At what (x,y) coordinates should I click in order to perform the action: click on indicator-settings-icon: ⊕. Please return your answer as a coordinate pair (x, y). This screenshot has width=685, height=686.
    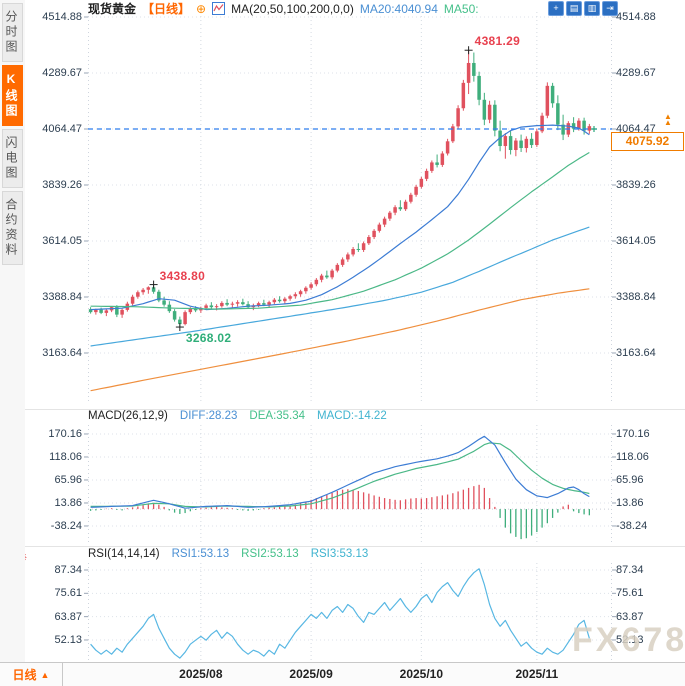
    Looking at the image, I should click on (201, 8).